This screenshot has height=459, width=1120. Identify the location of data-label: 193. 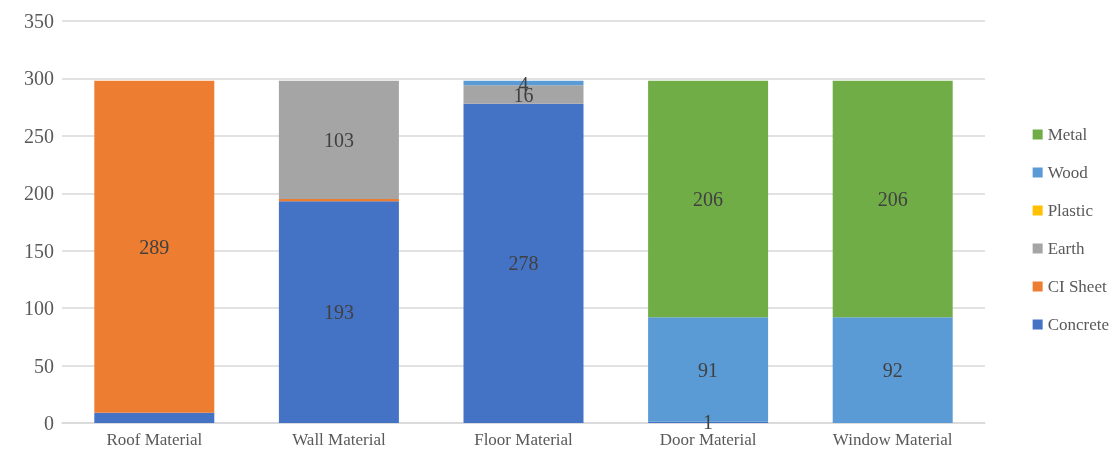
(338, 312).